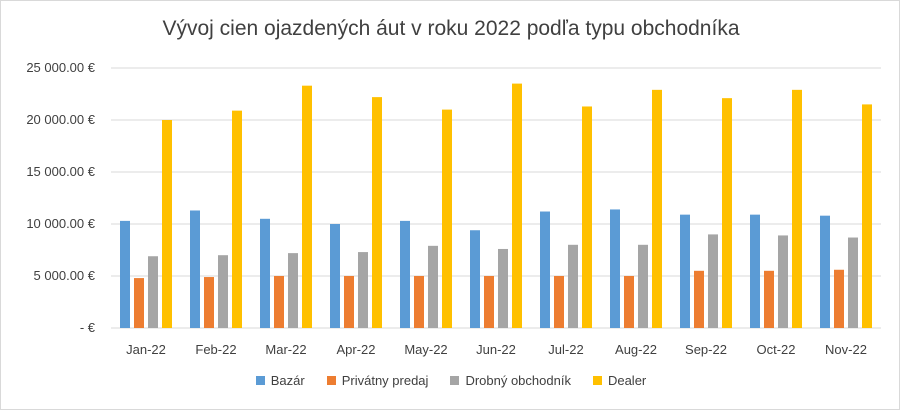 This screenshot has width=900, height=411. What do you see at coordinates (518, 380) in the screenshot?
I see `legend-label: Drobný obchodník` at bounding box center [518, 380].